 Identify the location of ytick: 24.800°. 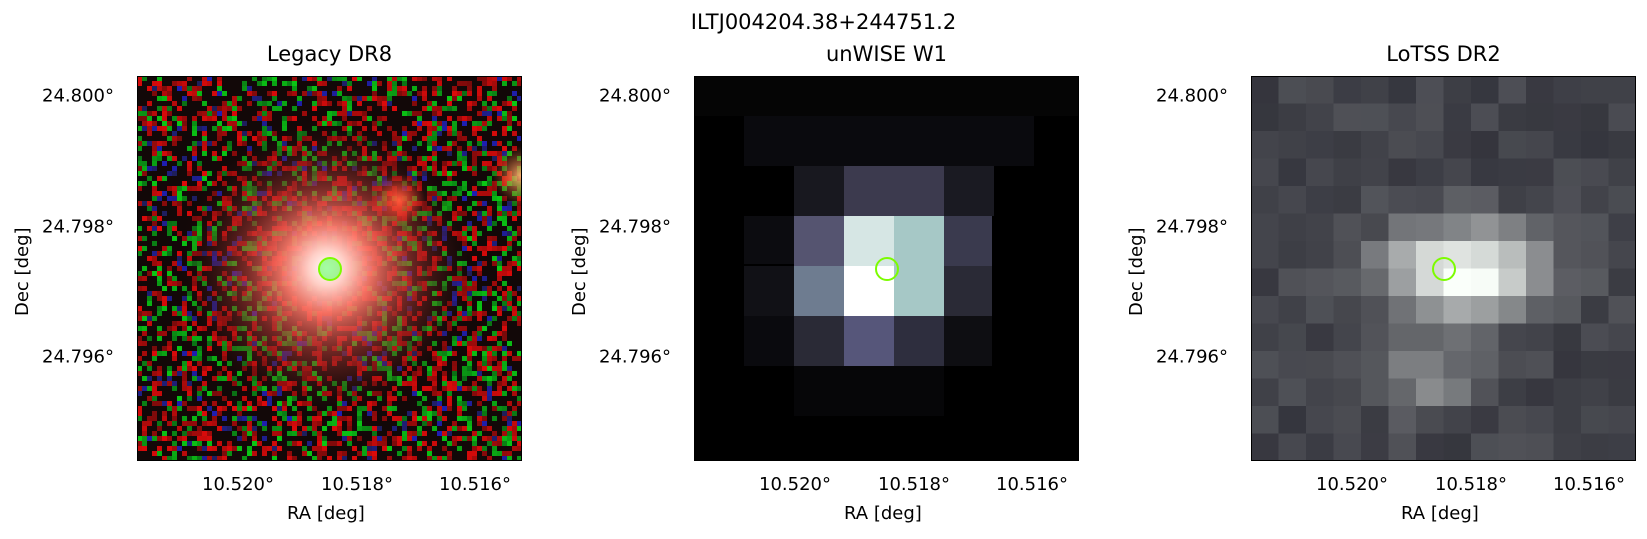
(635, 96).